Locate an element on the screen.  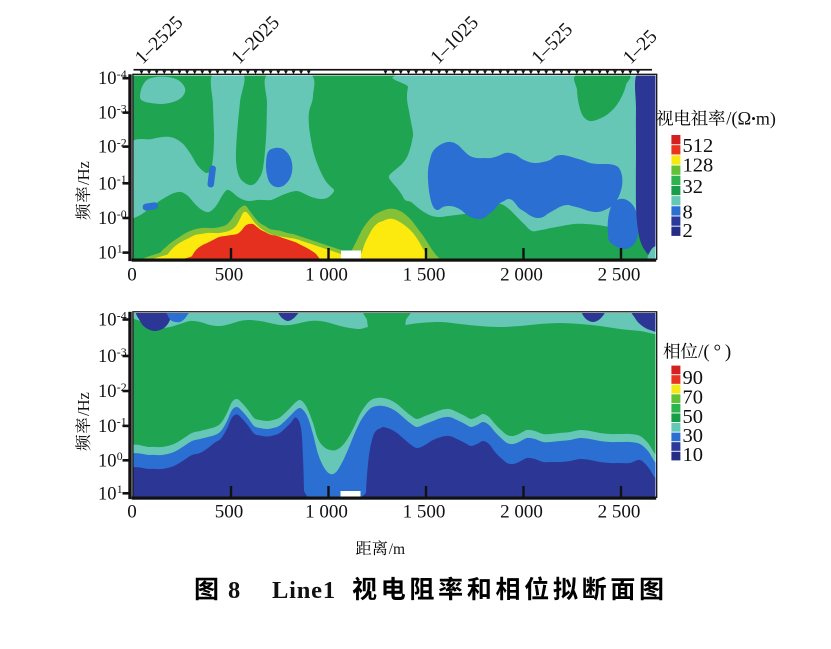
svg-text: /m is located at coordinates (397, 549).